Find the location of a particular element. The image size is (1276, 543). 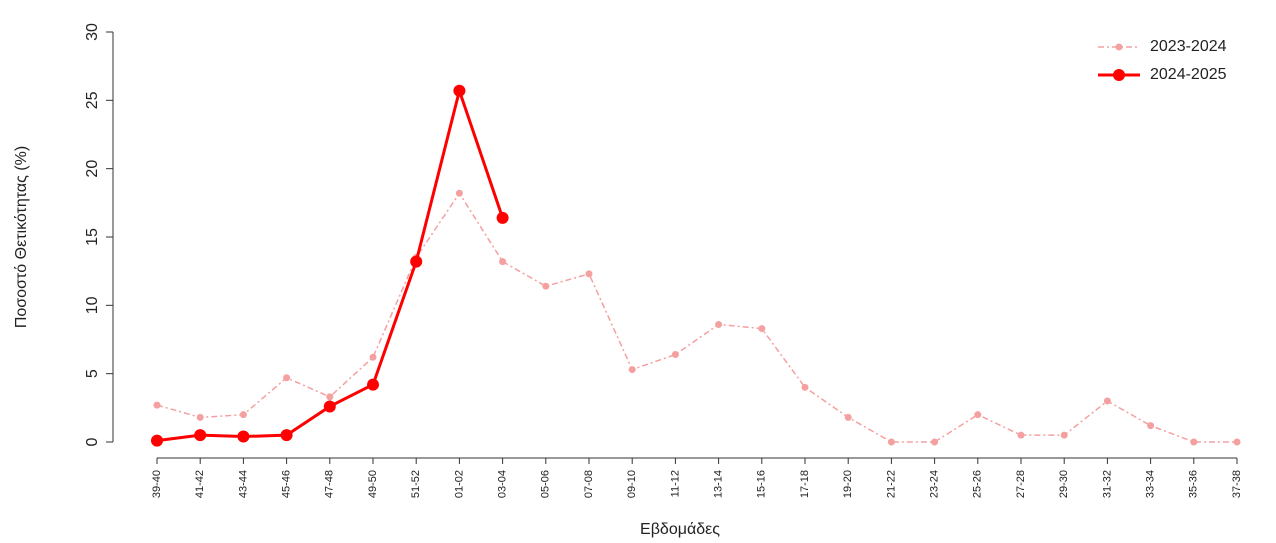

y-tick-label: 0 is located at coordinates (92, 441).